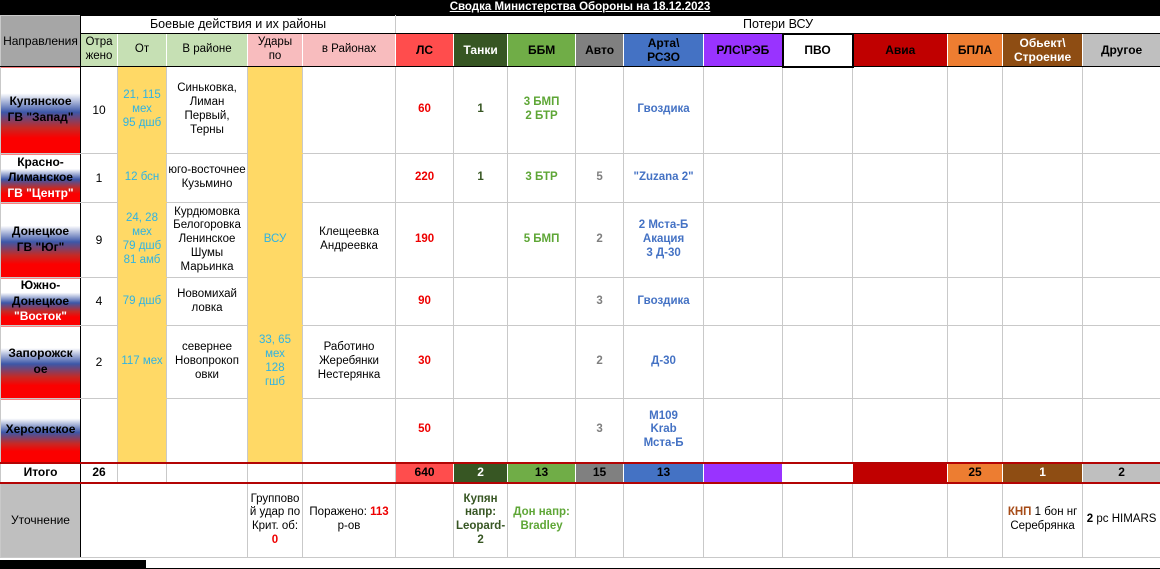 The width and height of the screenshot is (1160, 569). Describe the element at coordinates (99, 110) in the screenshot. I see `cell-kupyansk-repelled: 10` at that location.